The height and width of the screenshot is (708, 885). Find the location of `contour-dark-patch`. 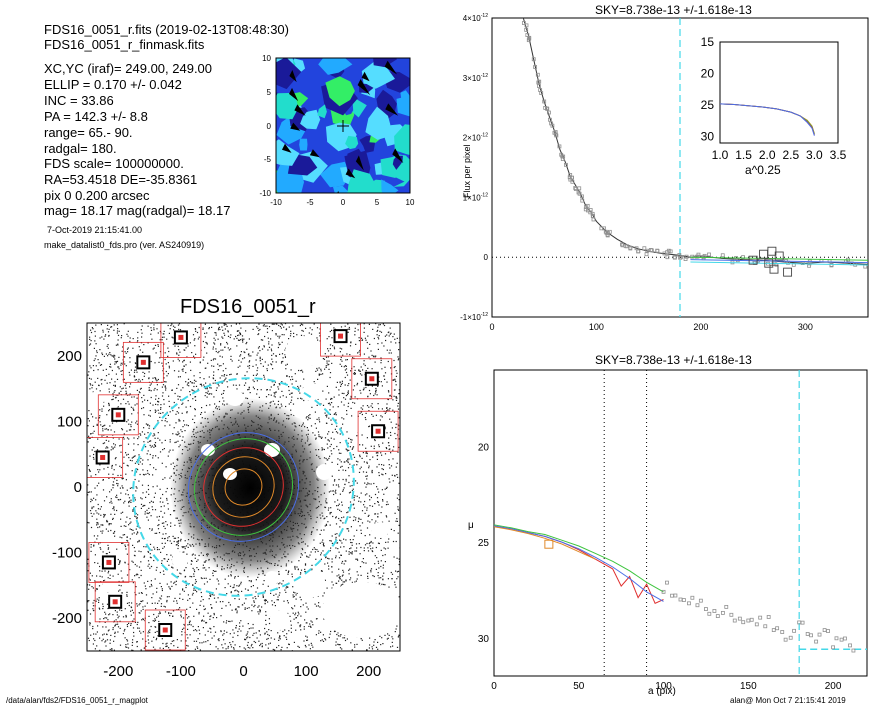

contour-dark-patch is located at coordinates (293, 76).